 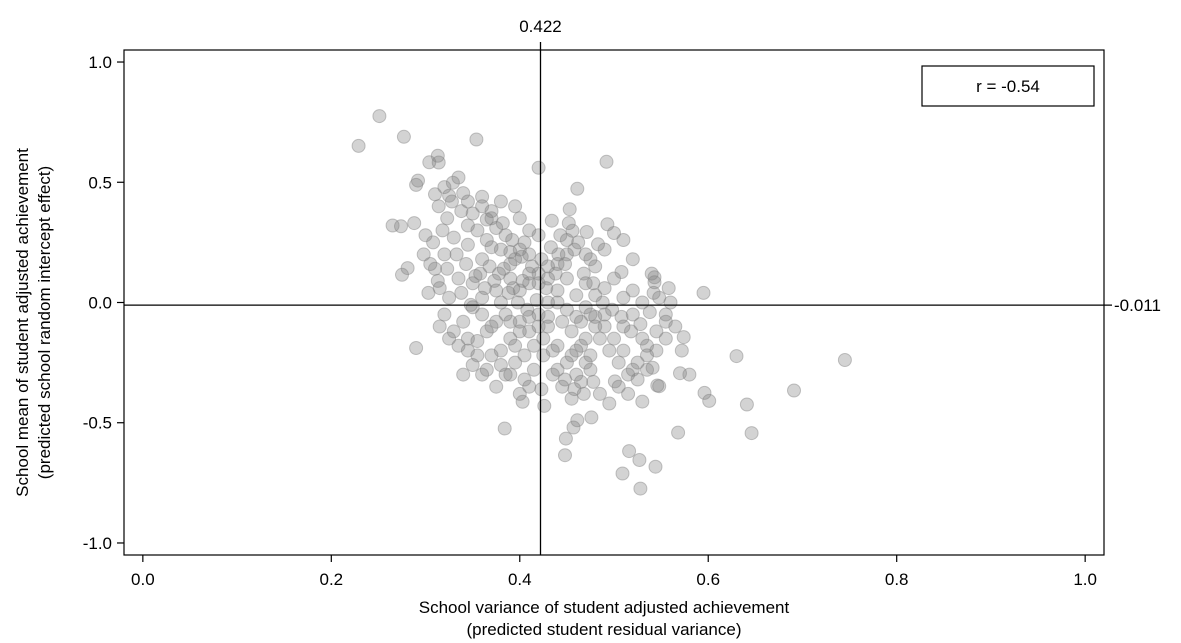 I want to click on y-reference-label: -0.011, so click(x=1137, y=305).